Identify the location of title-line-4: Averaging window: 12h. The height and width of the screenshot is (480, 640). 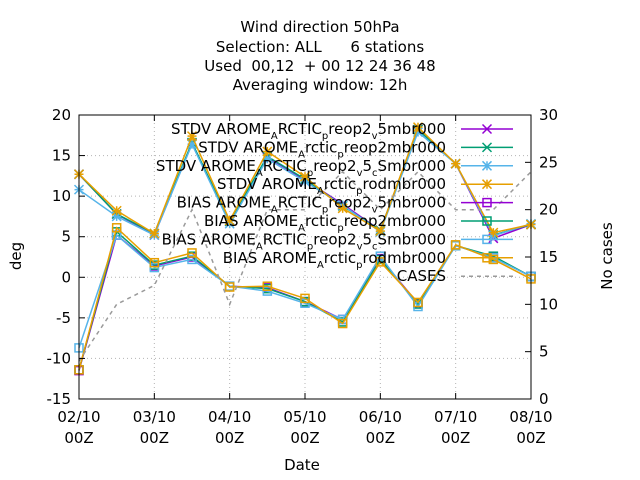
(320, 85).